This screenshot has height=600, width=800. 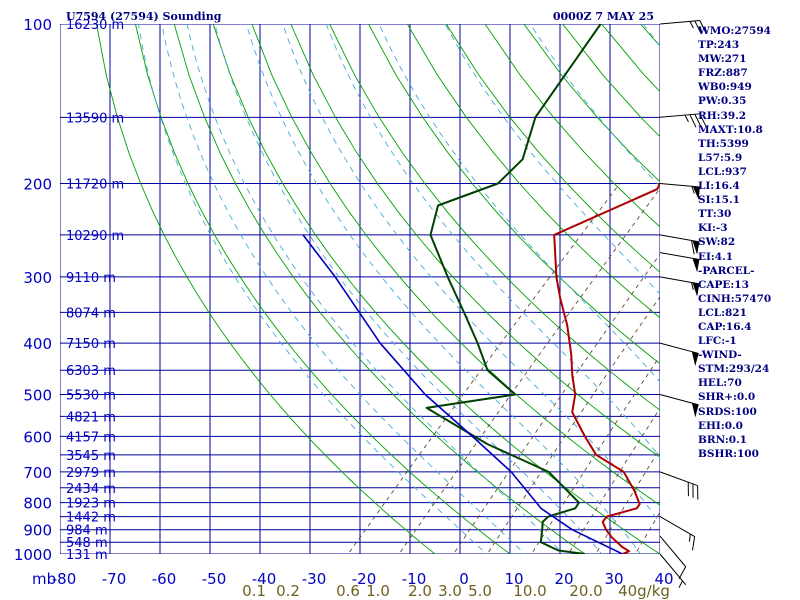 I want to click on index-item: FRZ:887, so click(x=723, y=73).